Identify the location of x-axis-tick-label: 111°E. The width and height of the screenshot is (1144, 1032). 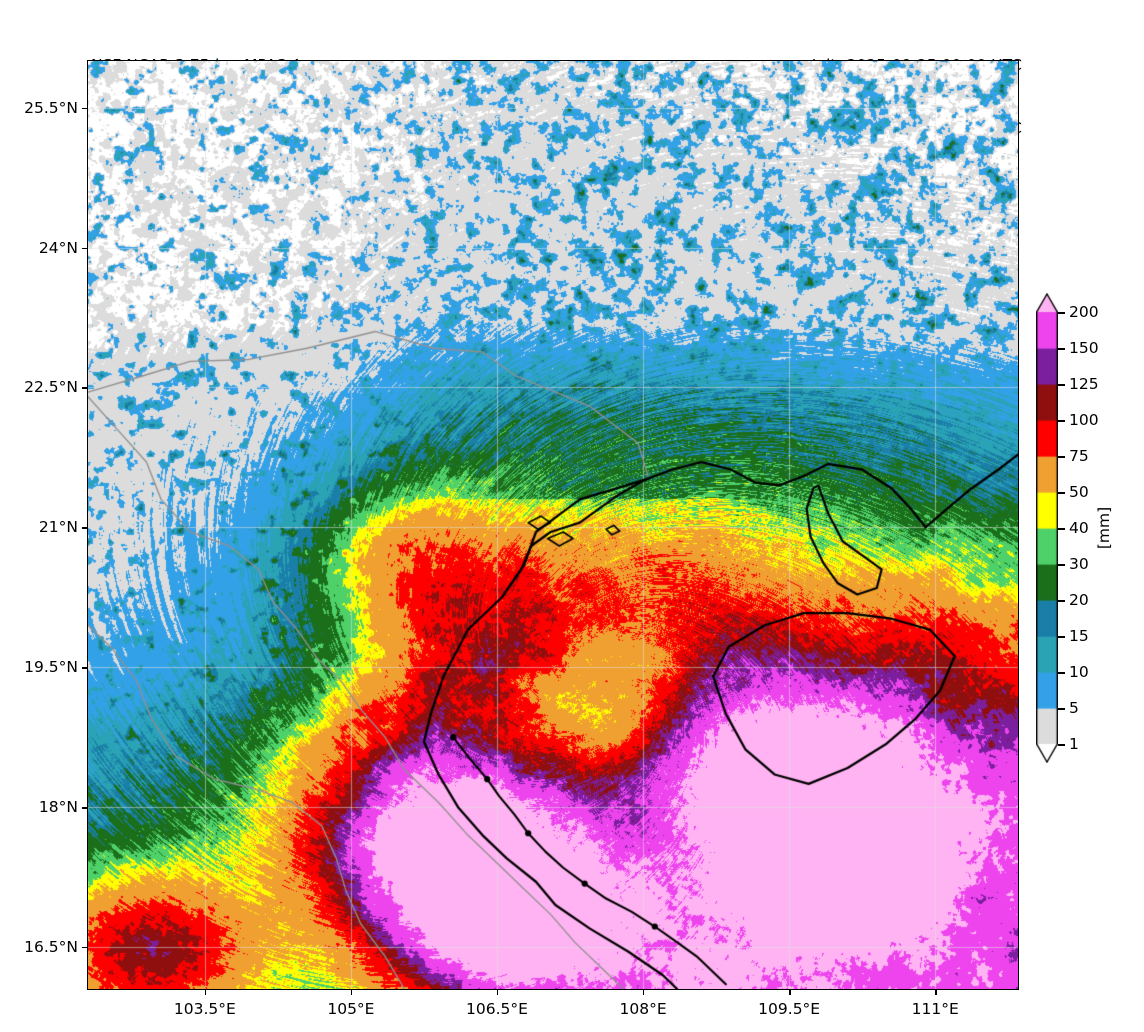
(935, 1009).